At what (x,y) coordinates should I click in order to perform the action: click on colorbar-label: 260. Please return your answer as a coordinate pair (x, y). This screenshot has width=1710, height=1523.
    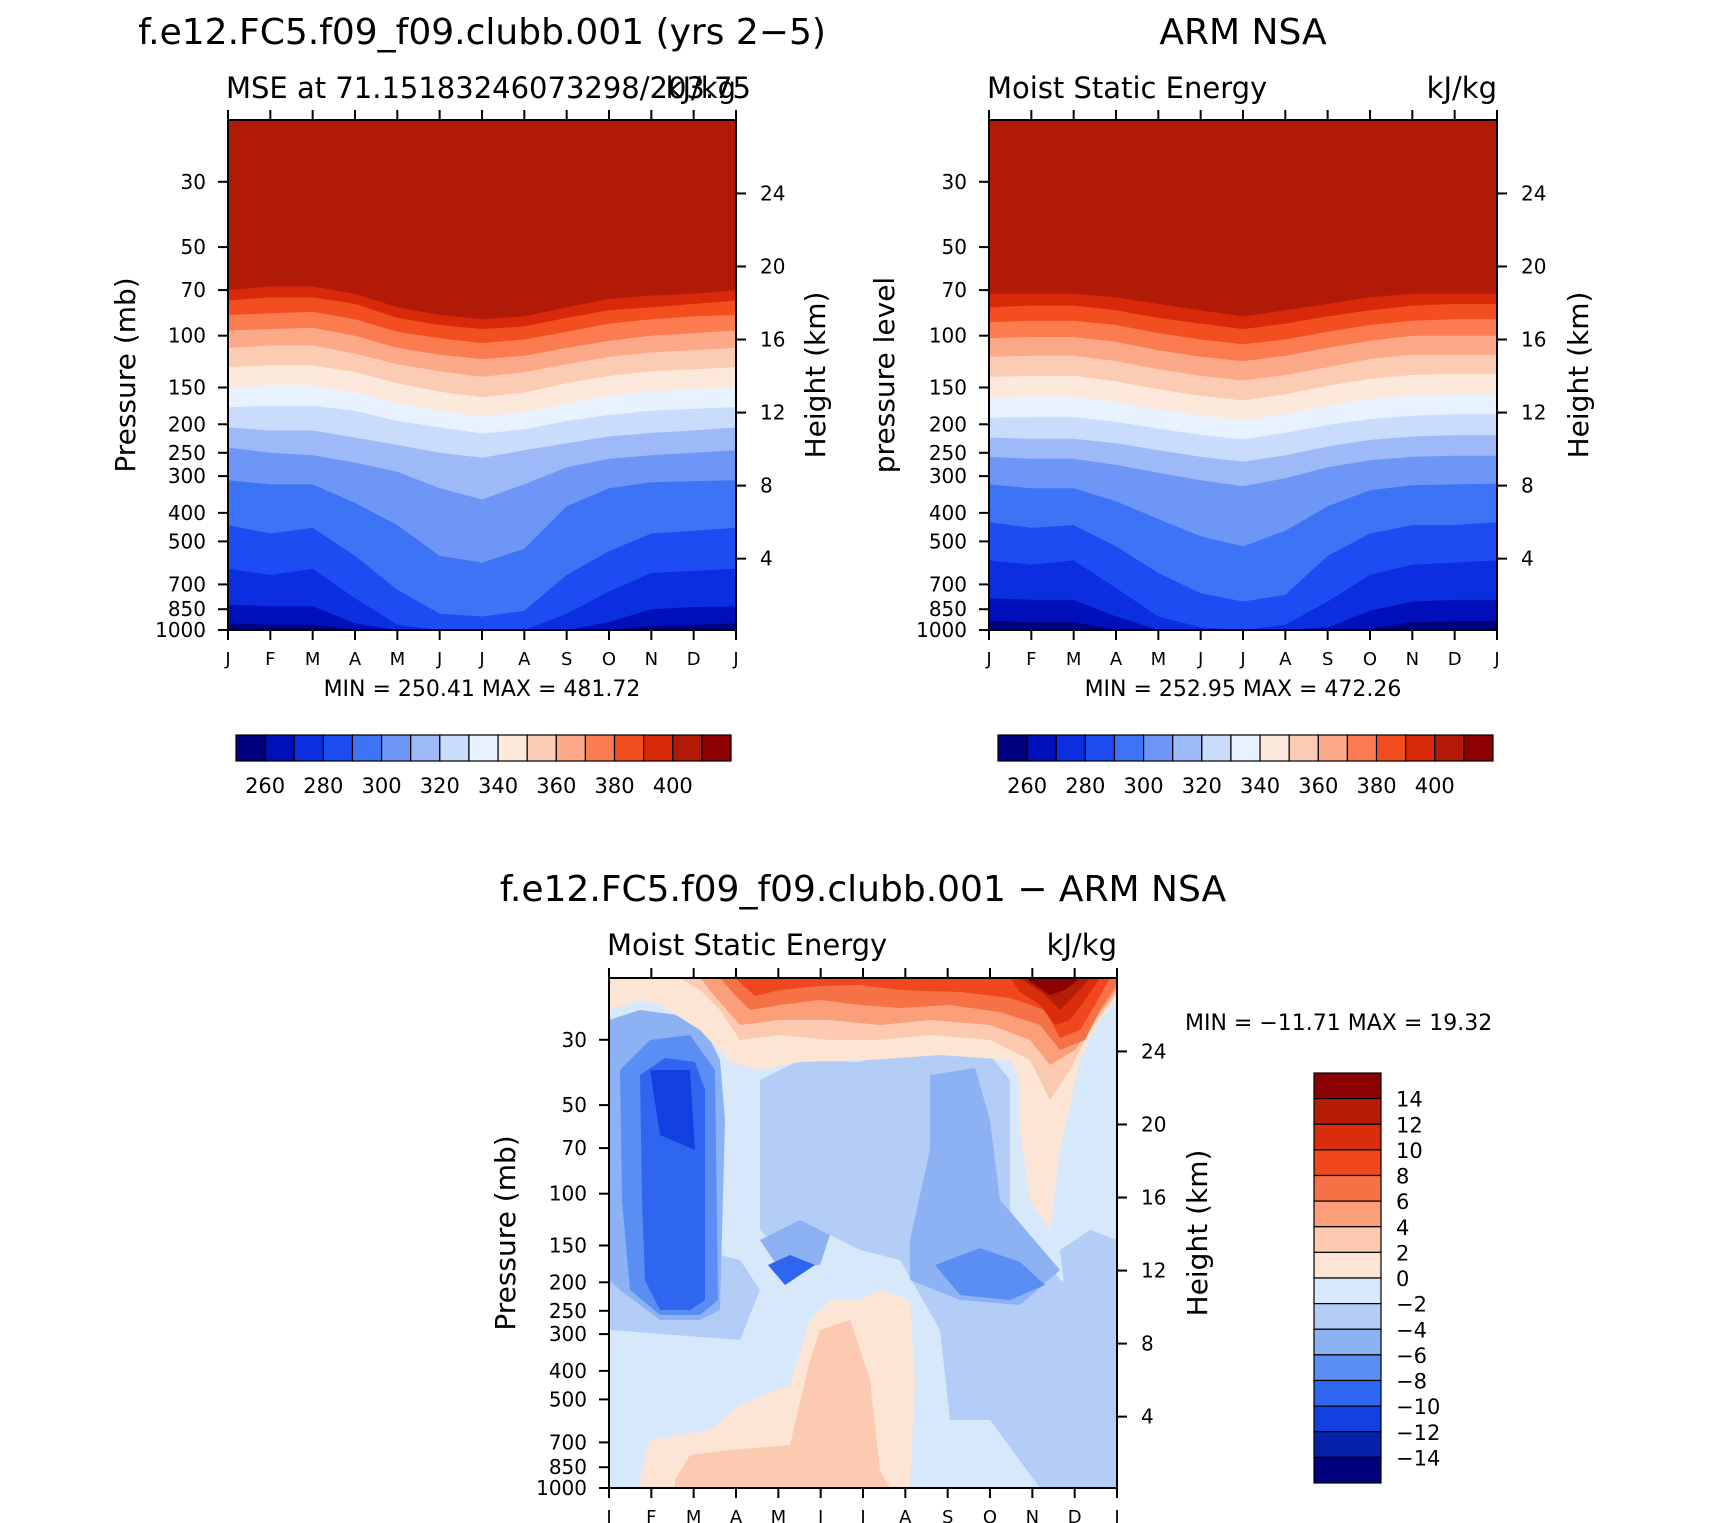
    Looking at the image, I should click on (265, 786).